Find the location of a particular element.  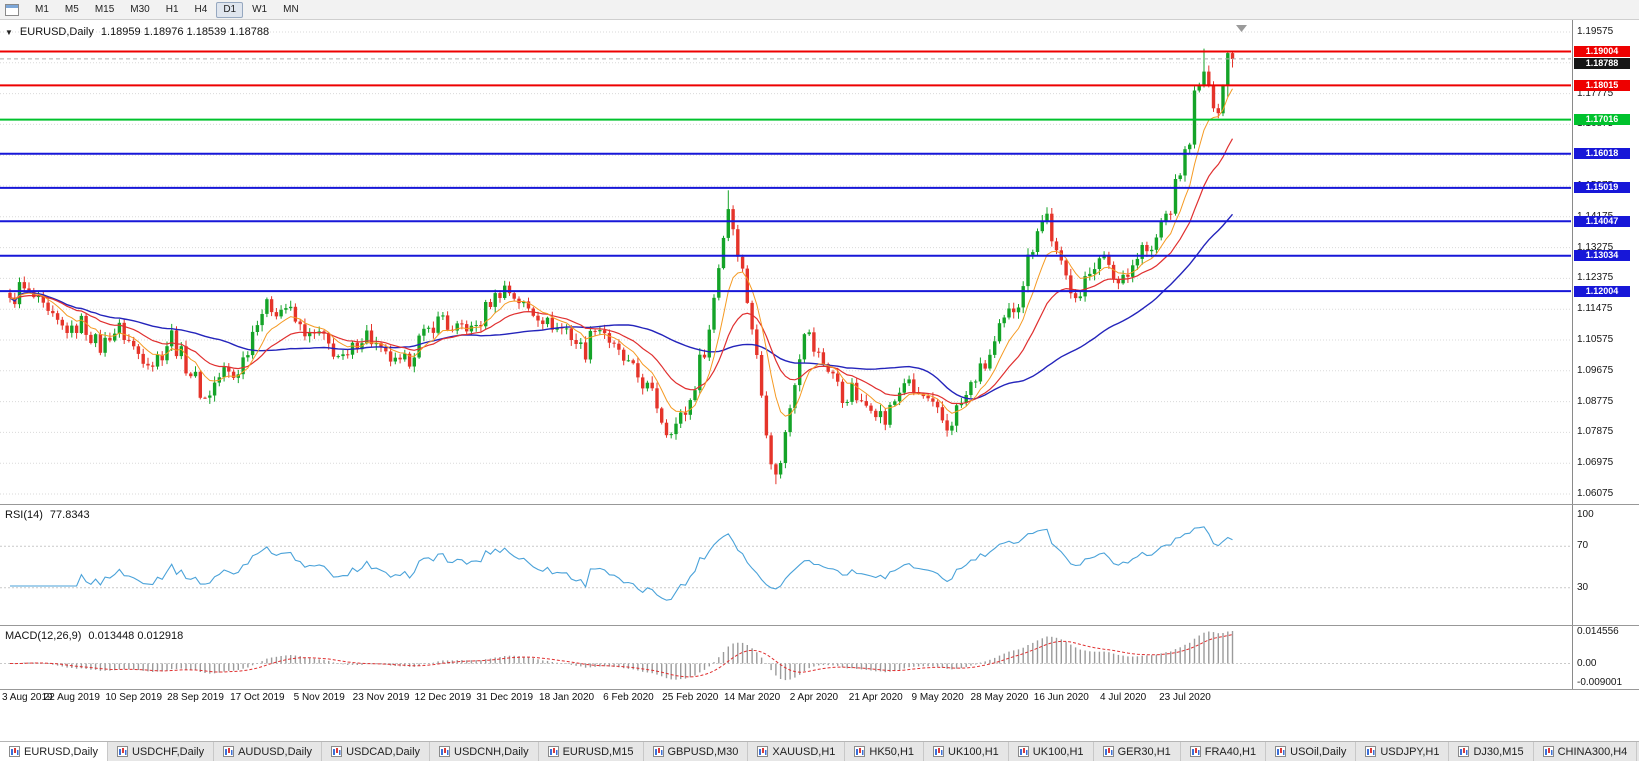

chart-tab-gbpusd-m30: GBPUSD,M30 is located at coordinates (696, 751).